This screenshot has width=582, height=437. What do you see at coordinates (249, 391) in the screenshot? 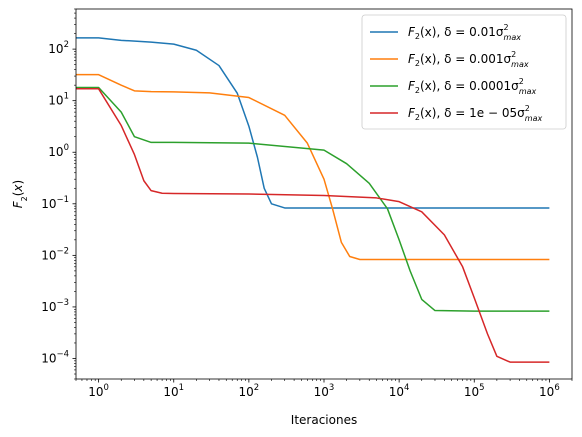
I see `x-tick-label: 10²` at bounding box center [249, 391].